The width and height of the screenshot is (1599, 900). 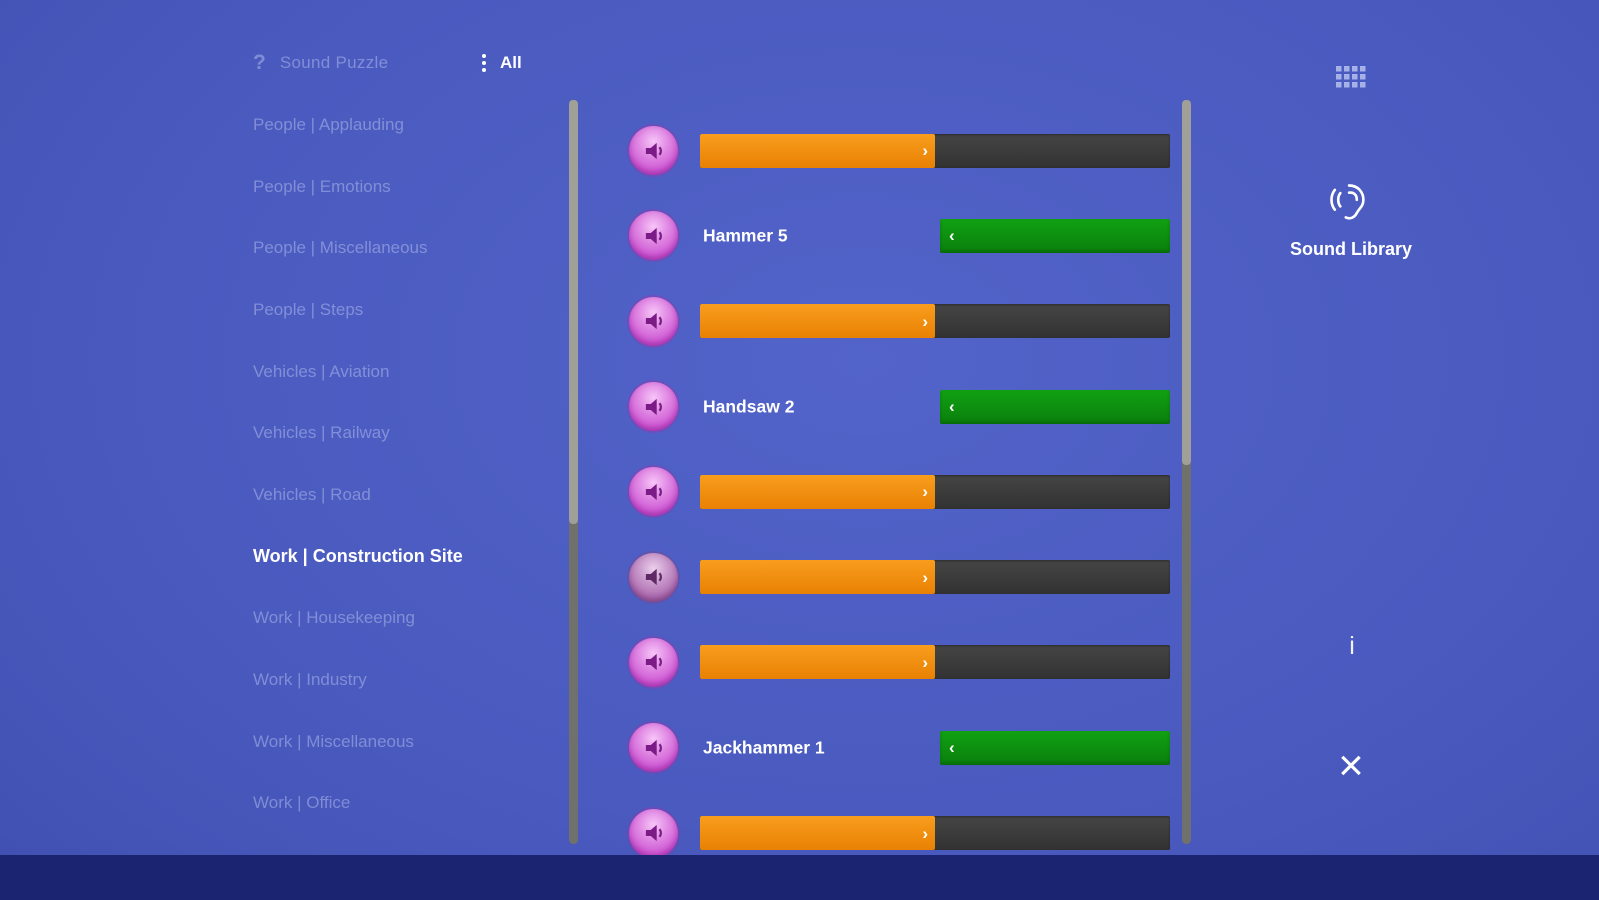 What do you see at coordinates (322, 186) in the screenshot?
I see `sidebar-item-people-emotions: People | Emotions` at bounding box center [322, 186].